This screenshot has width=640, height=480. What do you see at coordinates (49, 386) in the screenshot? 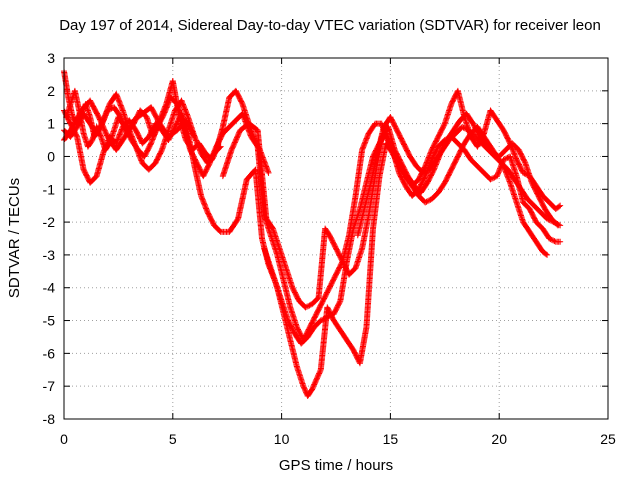
I see `y-tick-label: -7` at bounding box center [49, 386].